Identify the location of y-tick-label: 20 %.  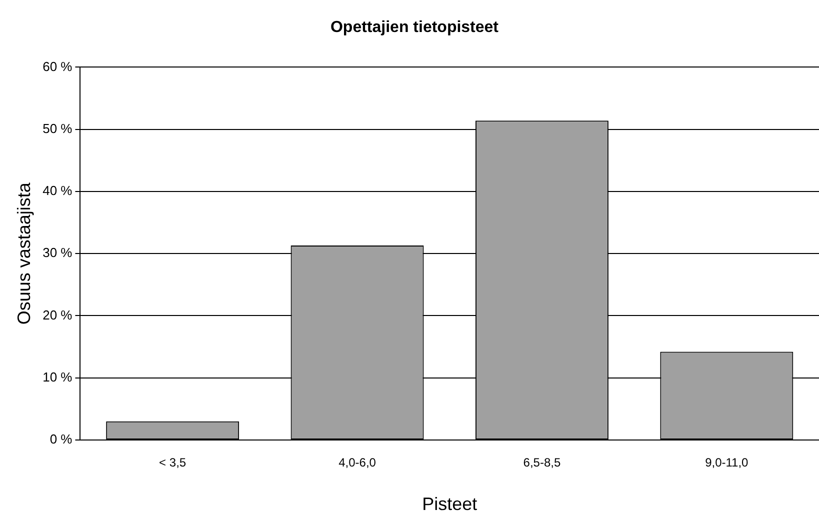
(57, 314).